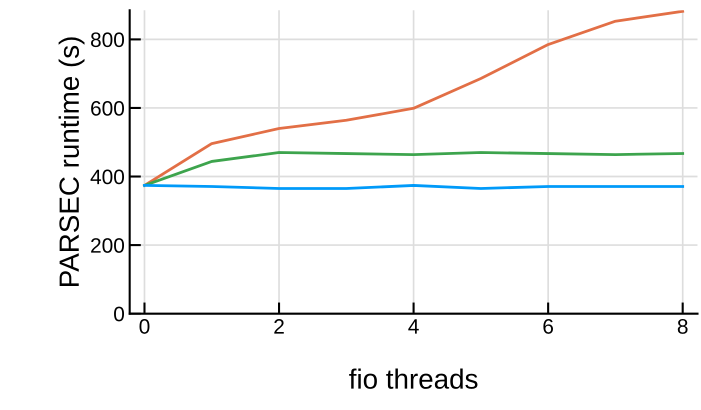 The height and width of the screenshot is (410, 701). What do you see at coordinates (107, 177) in the screenshot?
I see `y-tick-label: 400` at bounding box center [107, 177].